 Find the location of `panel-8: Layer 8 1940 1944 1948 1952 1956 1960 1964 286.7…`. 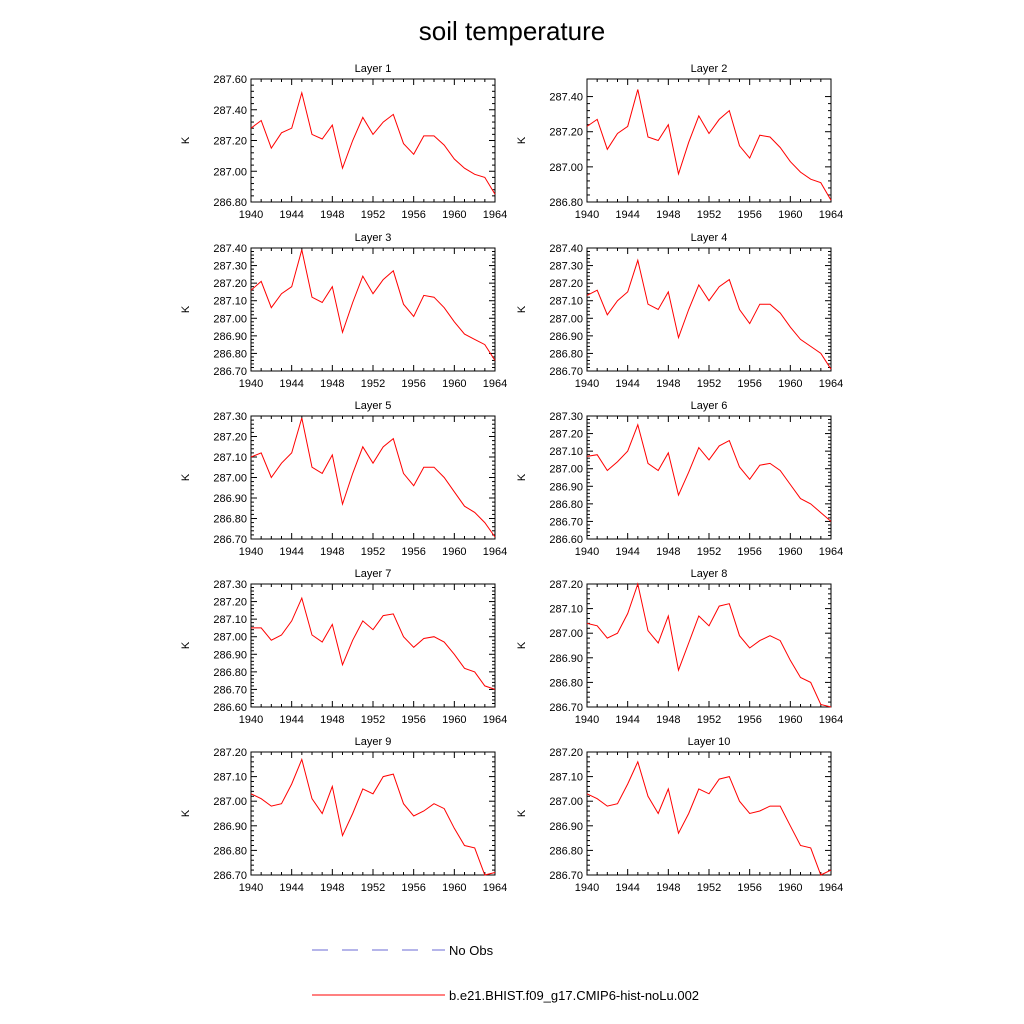

panel-8: Layer 8 1940 1944 1948 1952 1956 1960 1964 286.7… is located at coordinates (679, 647).